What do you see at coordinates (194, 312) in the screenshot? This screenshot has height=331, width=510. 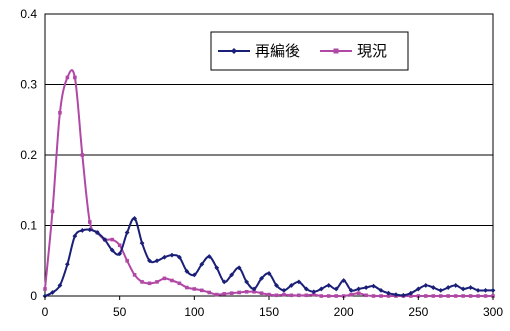 I see `x-tick-label: 100` at bounding box center [194, 312].